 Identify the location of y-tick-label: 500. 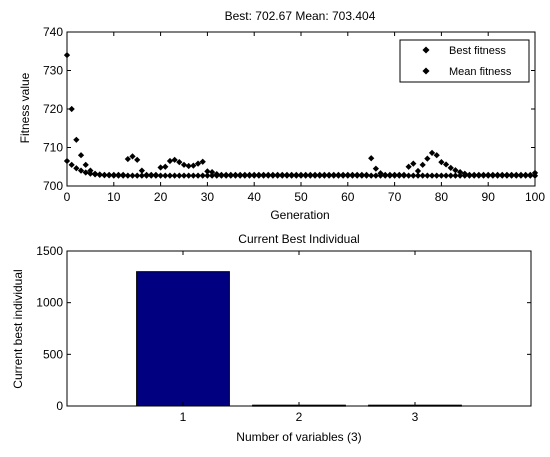
(53, 354).